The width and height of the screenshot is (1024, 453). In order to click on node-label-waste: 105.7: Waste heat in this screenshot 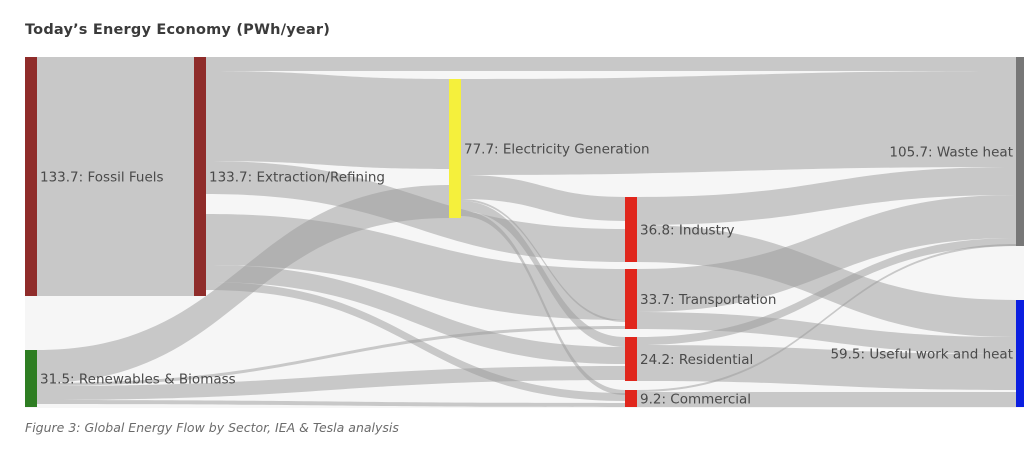, I will do `click(951, 153)`.